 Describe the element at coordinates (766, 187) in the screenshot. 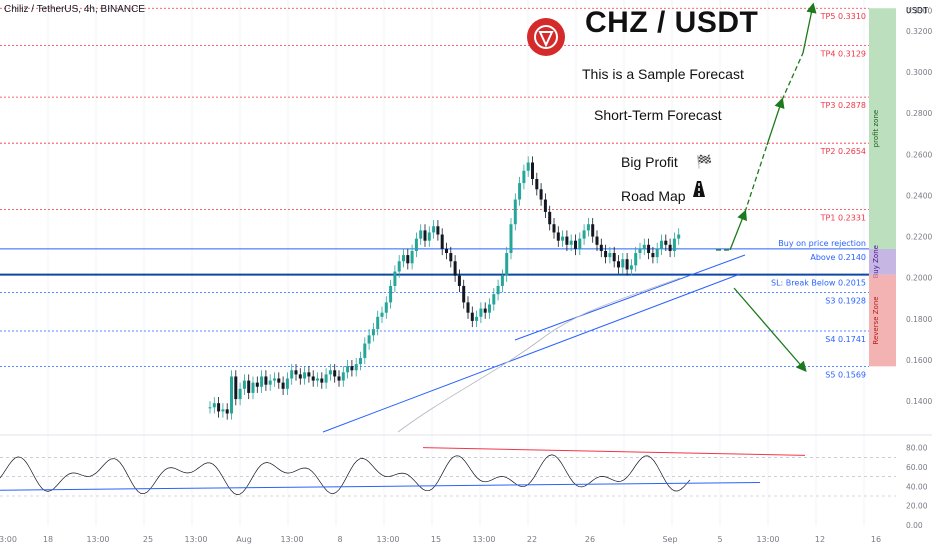

I see `forecast-arrows` at that location.